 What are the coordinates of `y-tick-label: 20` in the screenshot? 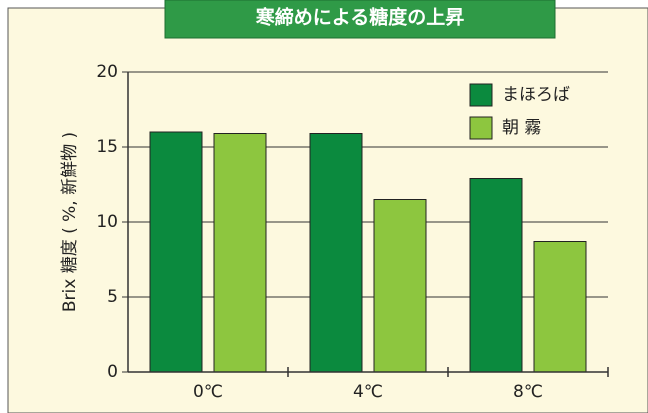 It's located at (107, 72).